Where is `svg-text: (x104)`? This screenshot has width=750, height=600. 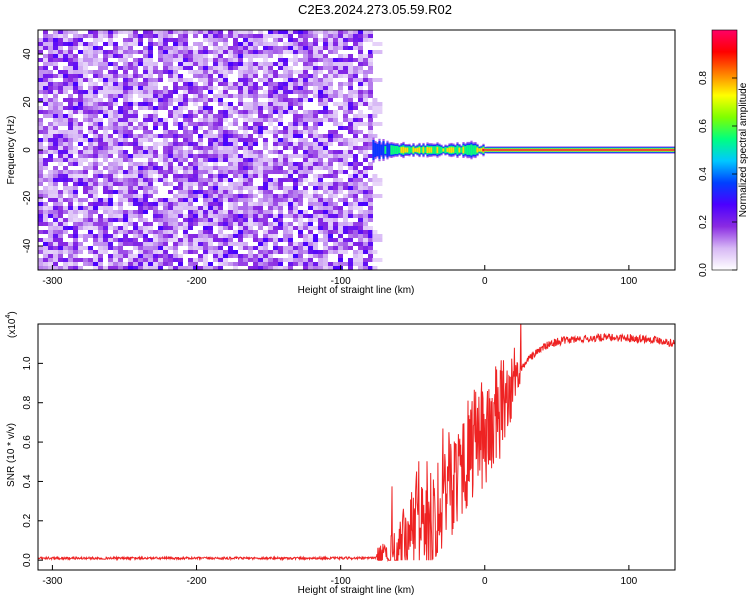 svg-text: (x104) is located at coordinates (11, 324).